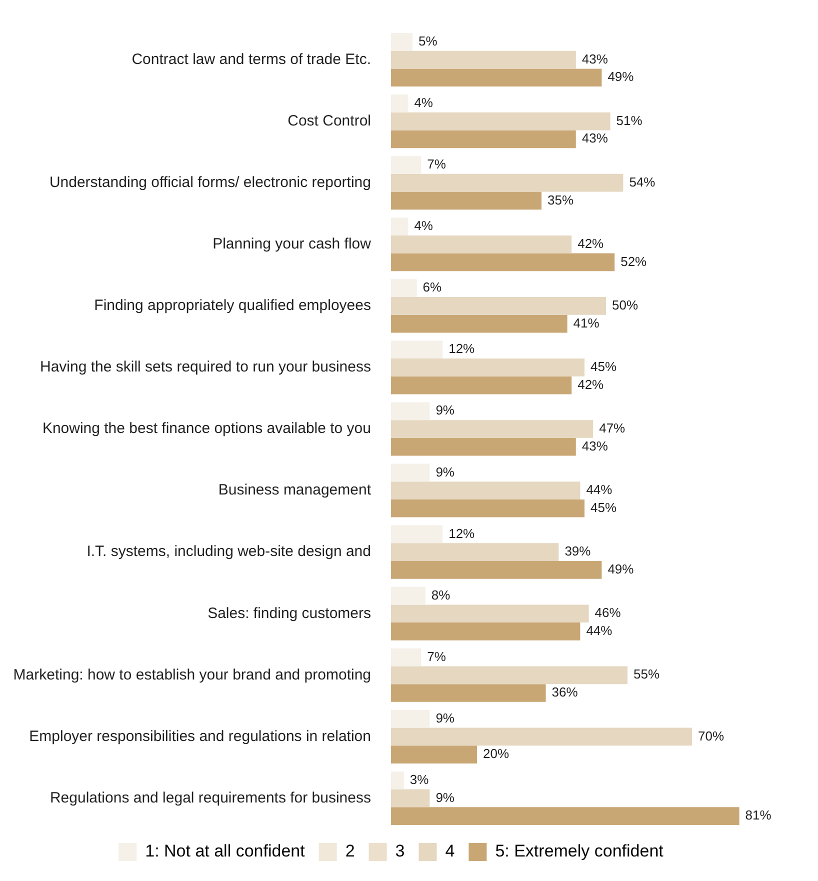  What do you see at coordinates (758, 815) in the screenshot?
I see `data-label: 81%` at bounding box center [758, 815].